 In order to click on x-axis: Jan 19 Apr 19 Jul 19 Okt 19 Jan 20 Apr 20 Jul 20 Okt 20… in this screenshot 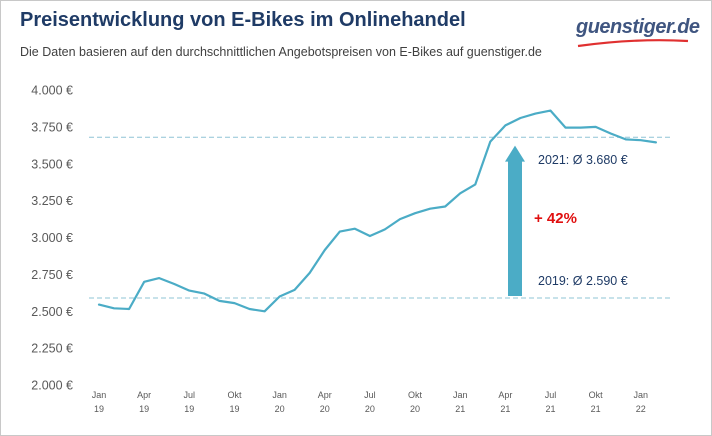, I will do `click(370, 402)`.